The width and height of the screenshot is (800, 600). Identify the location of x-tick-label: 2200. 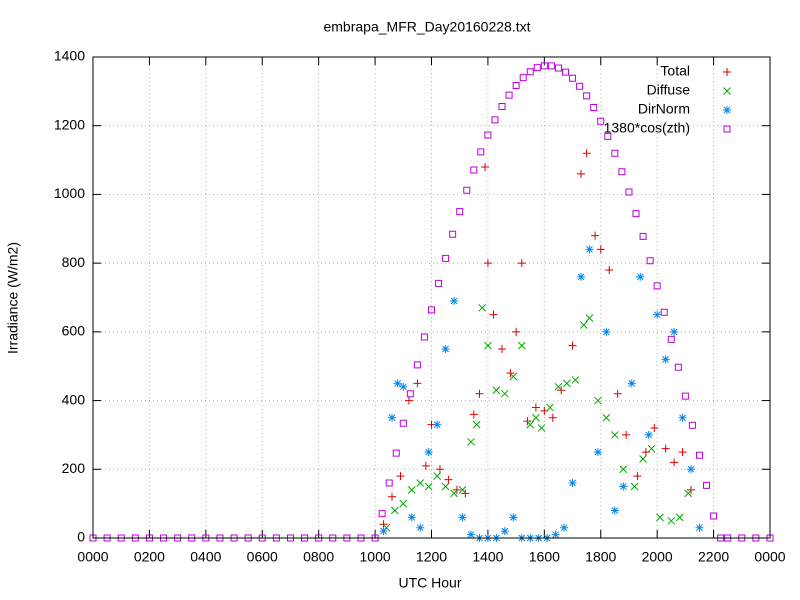
(713, 557).